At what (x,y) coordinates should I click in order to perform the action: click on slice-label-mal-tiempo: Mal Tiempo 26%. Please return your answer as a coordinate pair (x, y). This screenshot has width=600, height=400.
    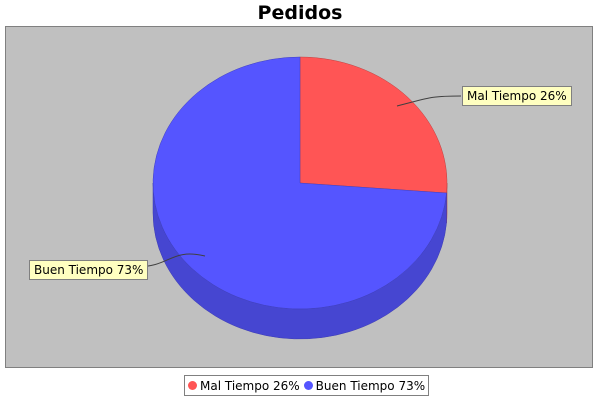
    Looking at the image, I should click on (517, 96).